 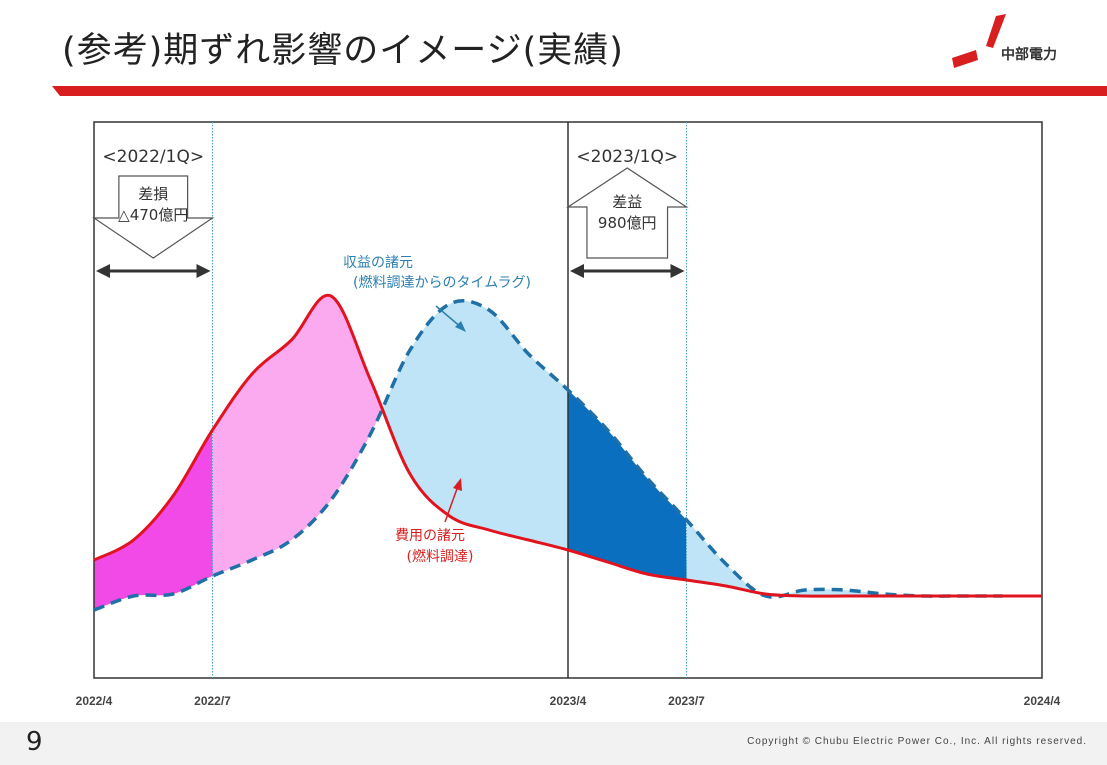 I want to click on logo-text: 中部電力, so click(x=1029, y=55).